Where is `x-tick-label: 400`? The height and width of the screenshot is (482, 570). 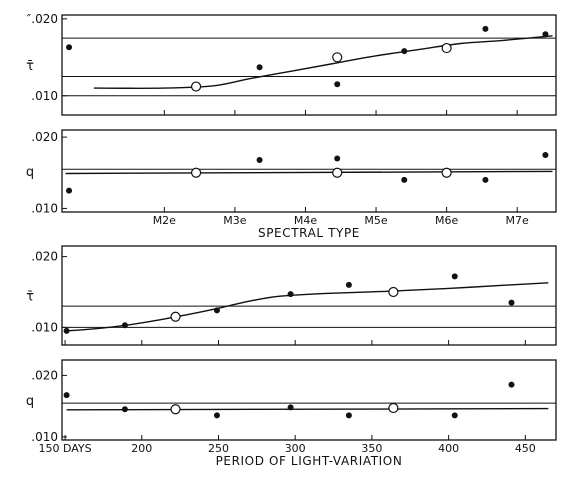 x-tick-label: 400 is located at coordinates (448, 448).